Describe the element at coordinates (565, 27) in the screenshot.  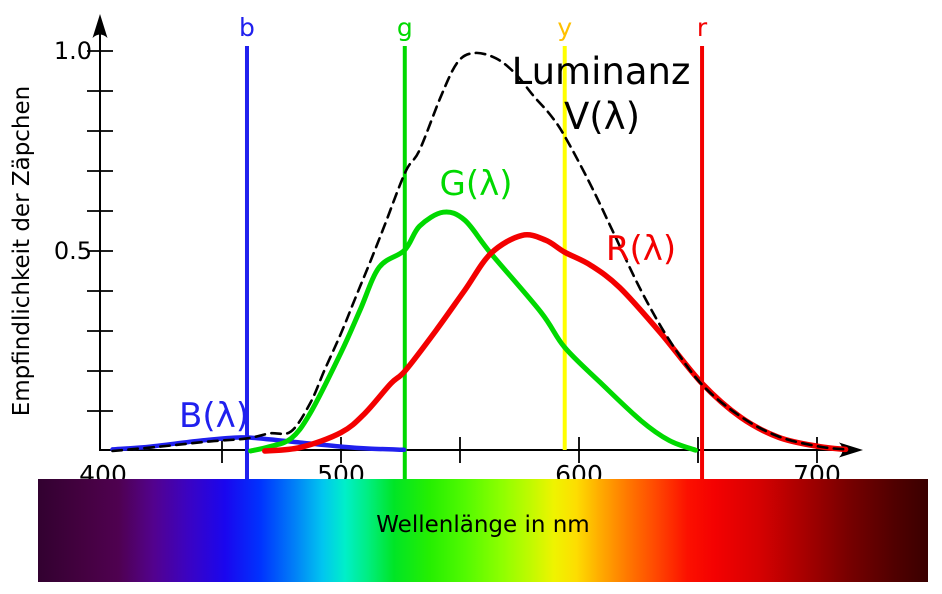
I see `primary-label-y: y` at that location.